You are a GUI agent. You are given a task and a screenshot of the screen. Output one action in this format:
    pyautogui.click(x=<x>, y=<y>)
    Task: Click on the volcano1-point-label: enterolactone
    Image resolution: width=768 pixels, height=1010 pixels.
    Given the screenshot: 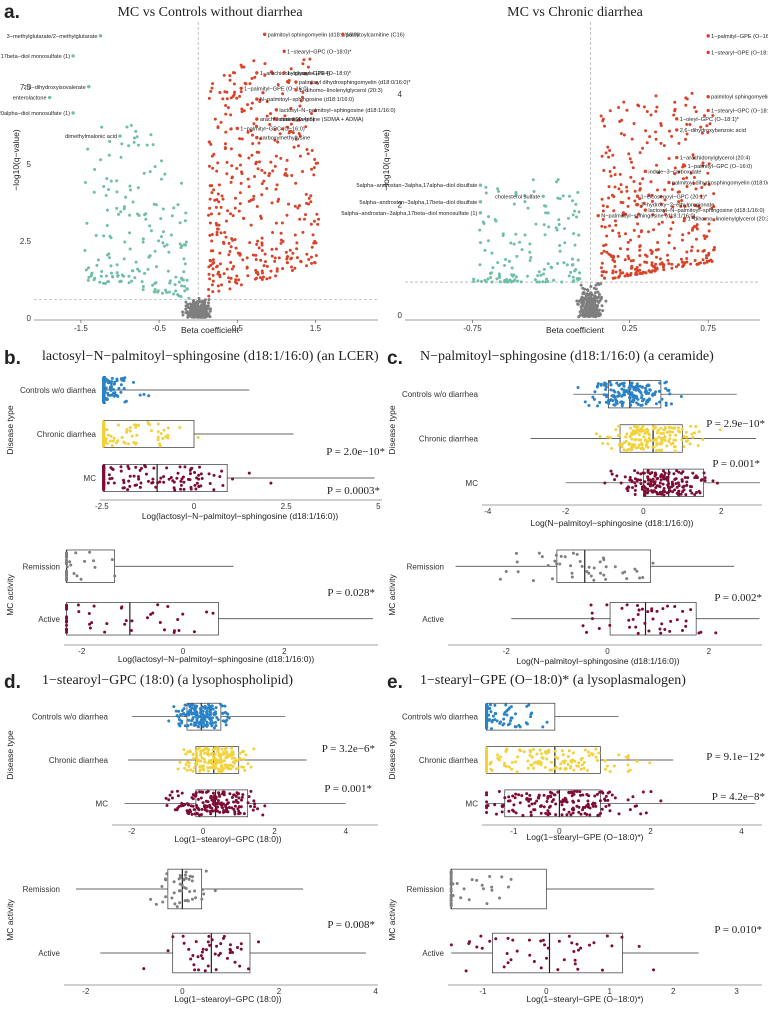 What is the action you would take?
    pyautogui.click(x=30, y=99)
    